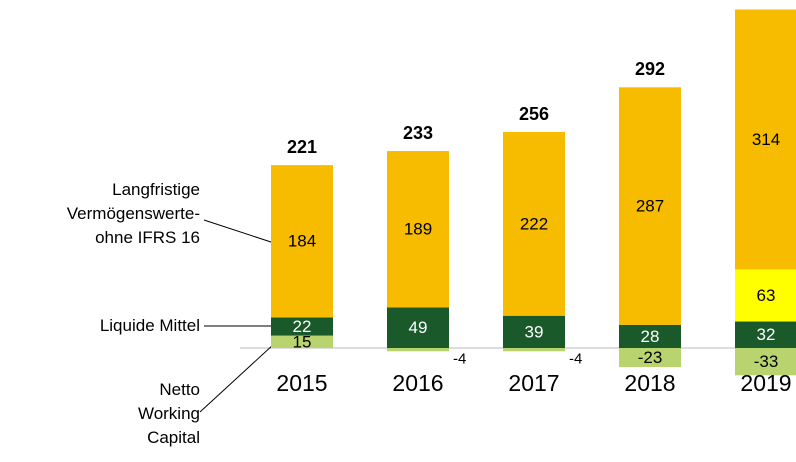 This screenshot has width=796, height=462. I want to click on value-label: 184, so click(302, 241).